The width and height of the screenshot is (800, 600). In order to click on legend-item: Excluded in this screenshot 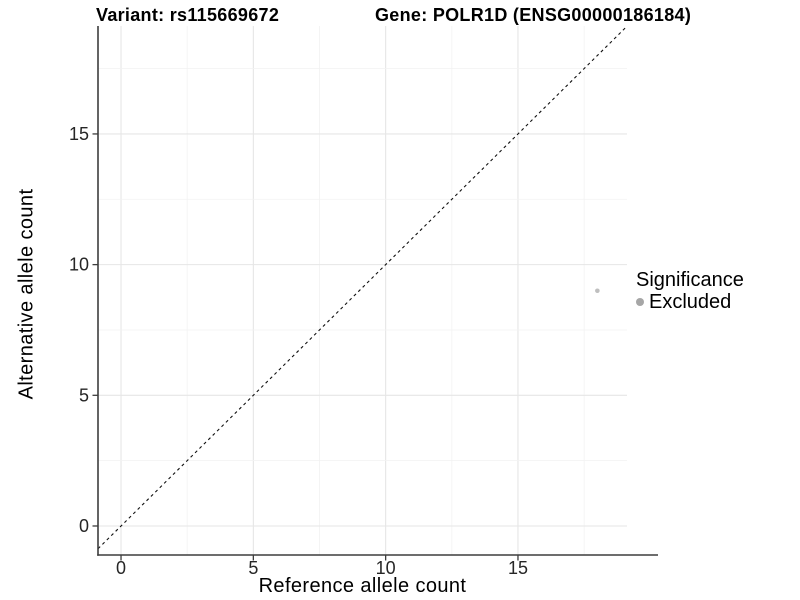, I will do `click(690, 302)`.